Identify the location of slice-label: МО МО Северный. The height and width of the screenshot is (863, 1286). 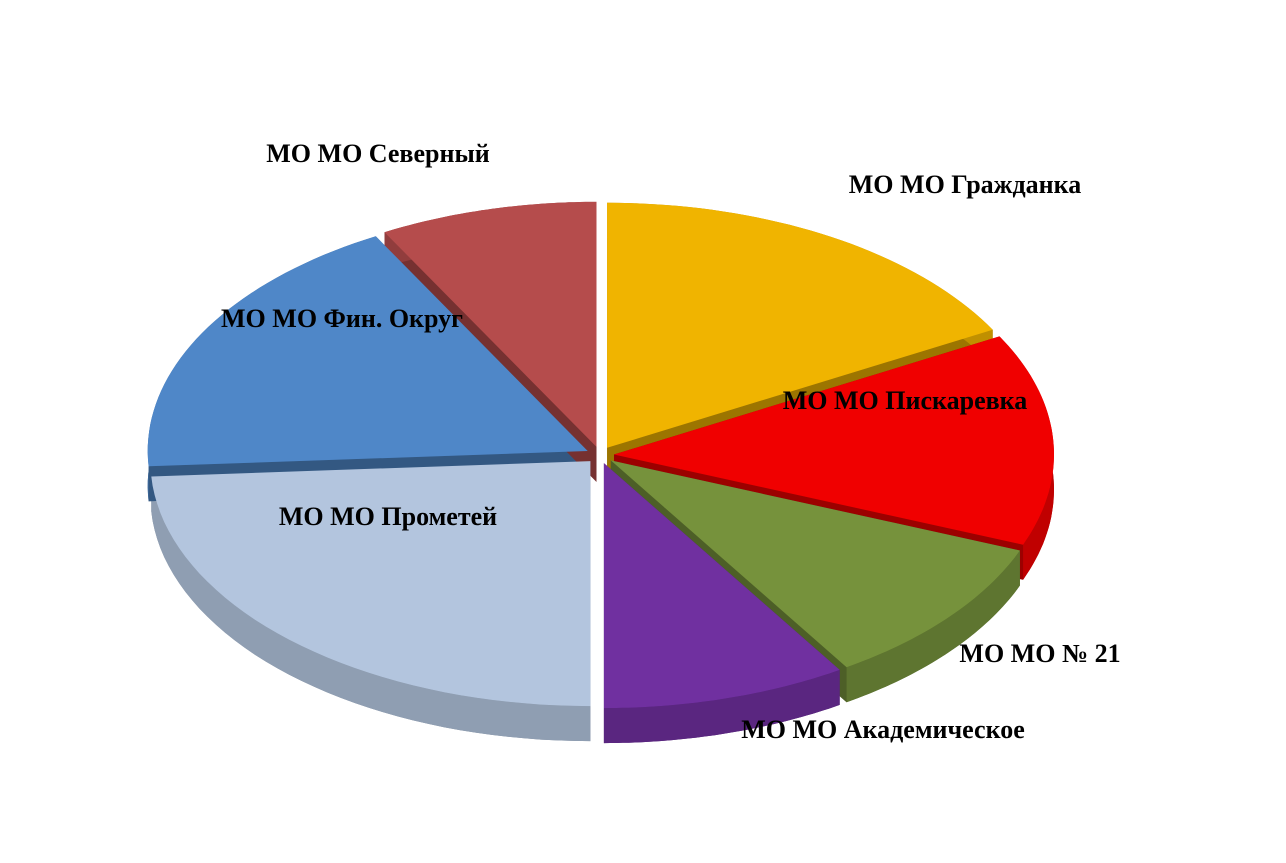
(377, 153).